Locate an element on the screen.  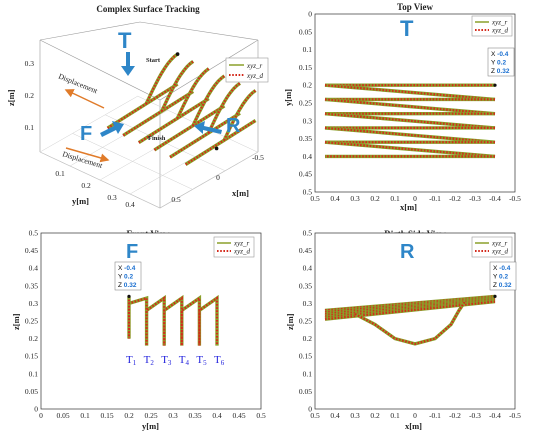
front-t-label: T2 is located at coordinates (149, 360).